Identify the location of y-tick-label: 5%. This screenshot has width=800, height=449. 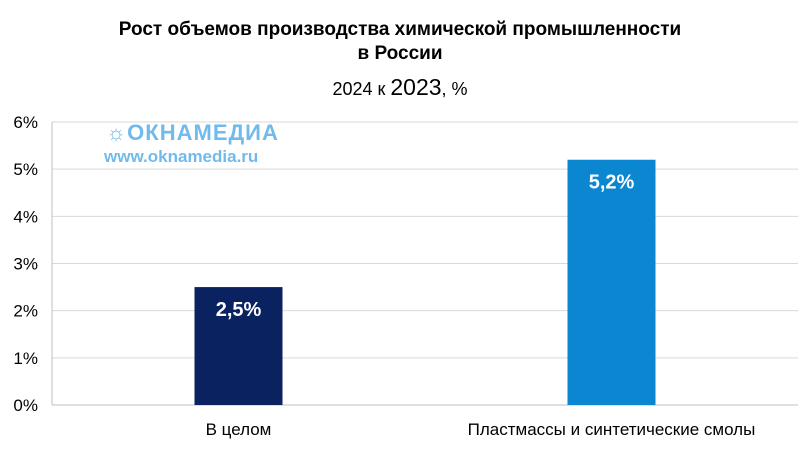
(25, 169).